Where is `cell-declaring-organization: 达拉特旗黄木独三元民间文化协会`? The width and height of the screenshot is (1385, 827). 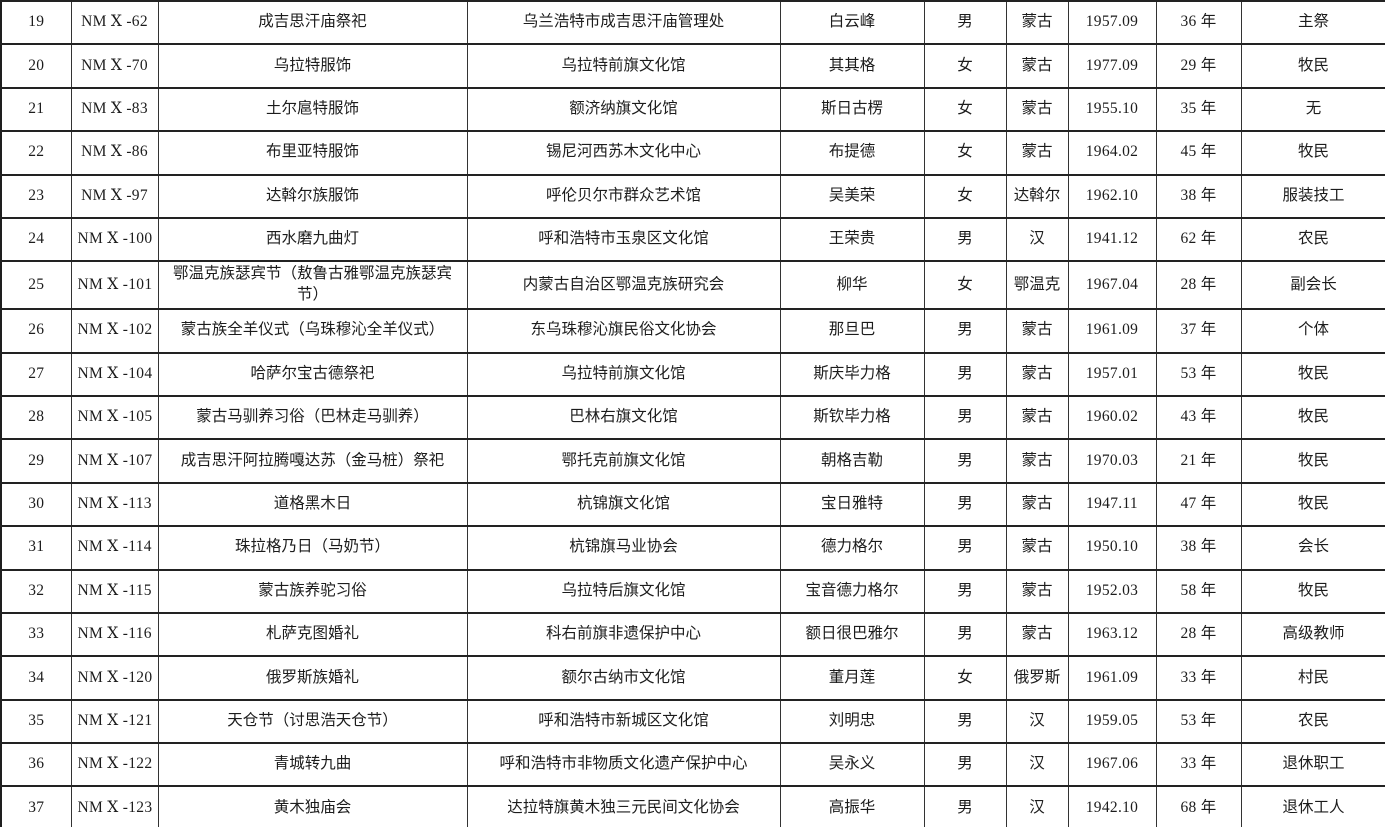
cell-declaring-organization: 达拉特旗黄木独三元民间文化协会 is located at coordinates (623, 806).